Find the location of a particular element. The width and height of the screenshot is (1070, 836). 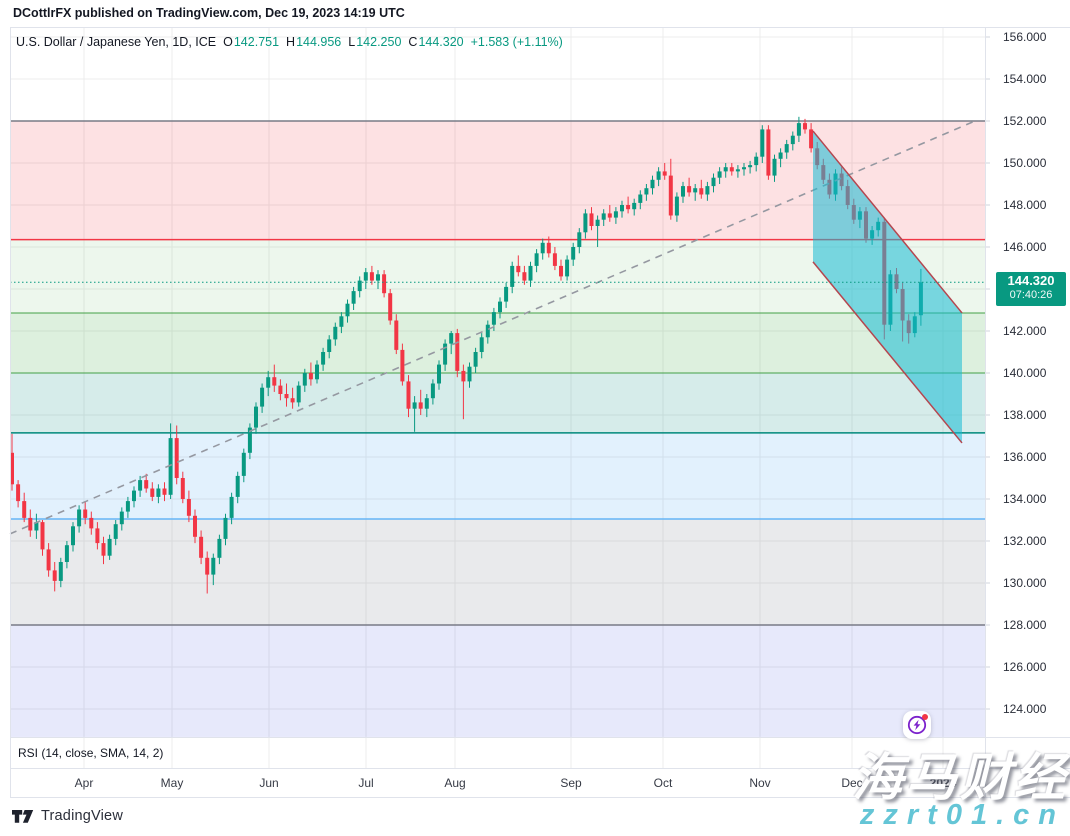

current-price: 144.320 is located at coordinates (1031, 280).